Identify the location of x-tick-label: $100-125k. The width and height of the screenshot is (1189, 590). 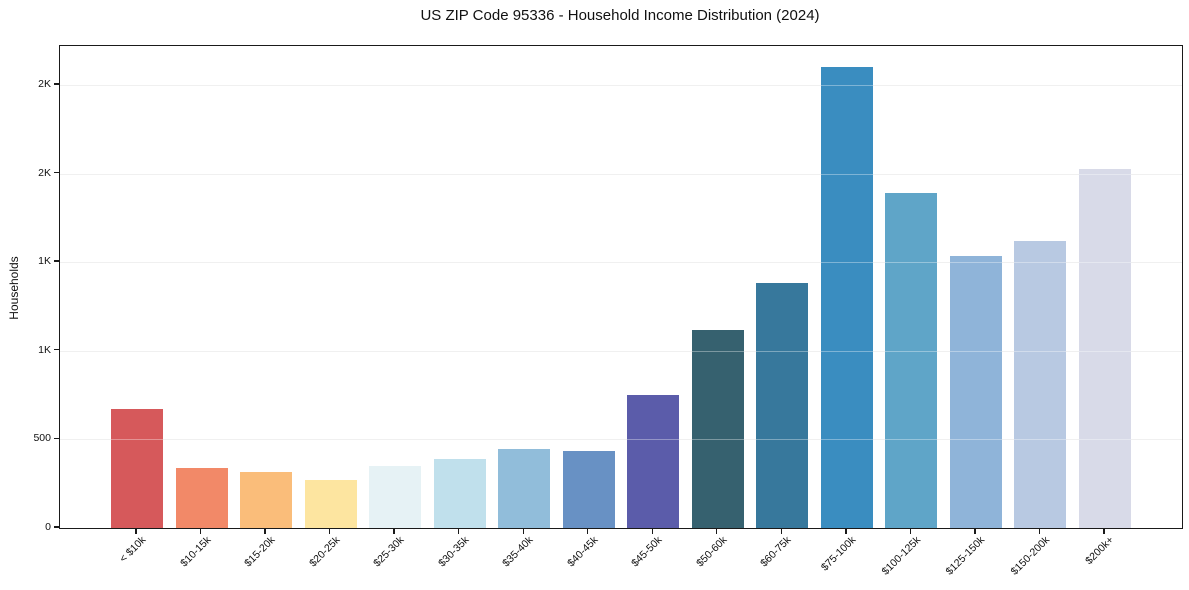
(901, 556).